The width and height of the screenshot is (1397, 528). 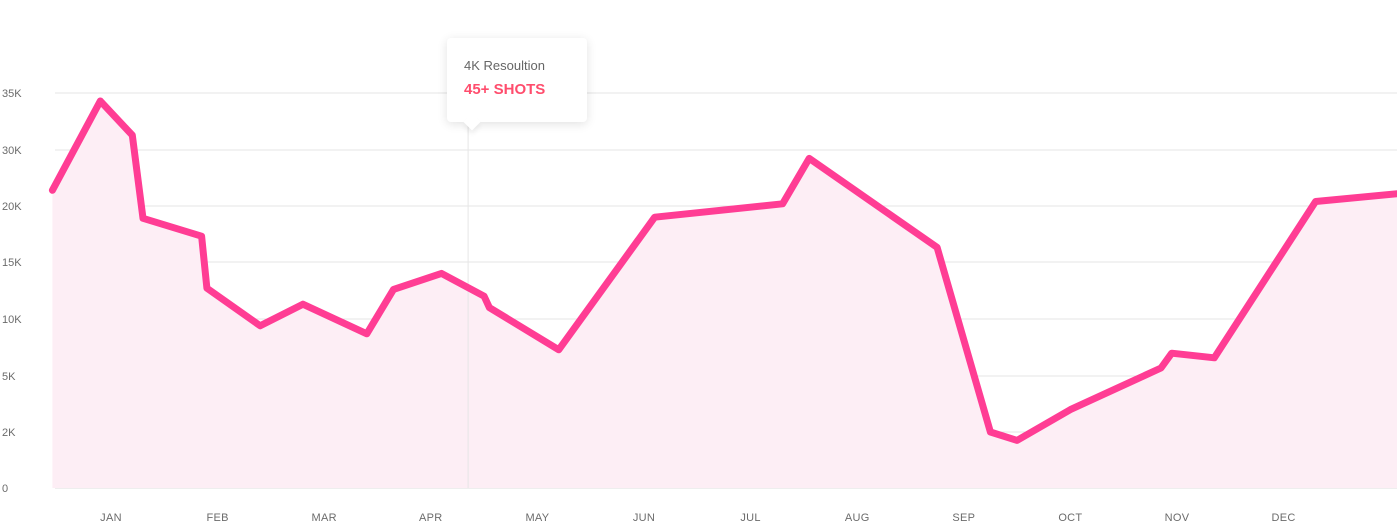 I want to click on x-tick-label: JUN, so click(x=644, y=518).